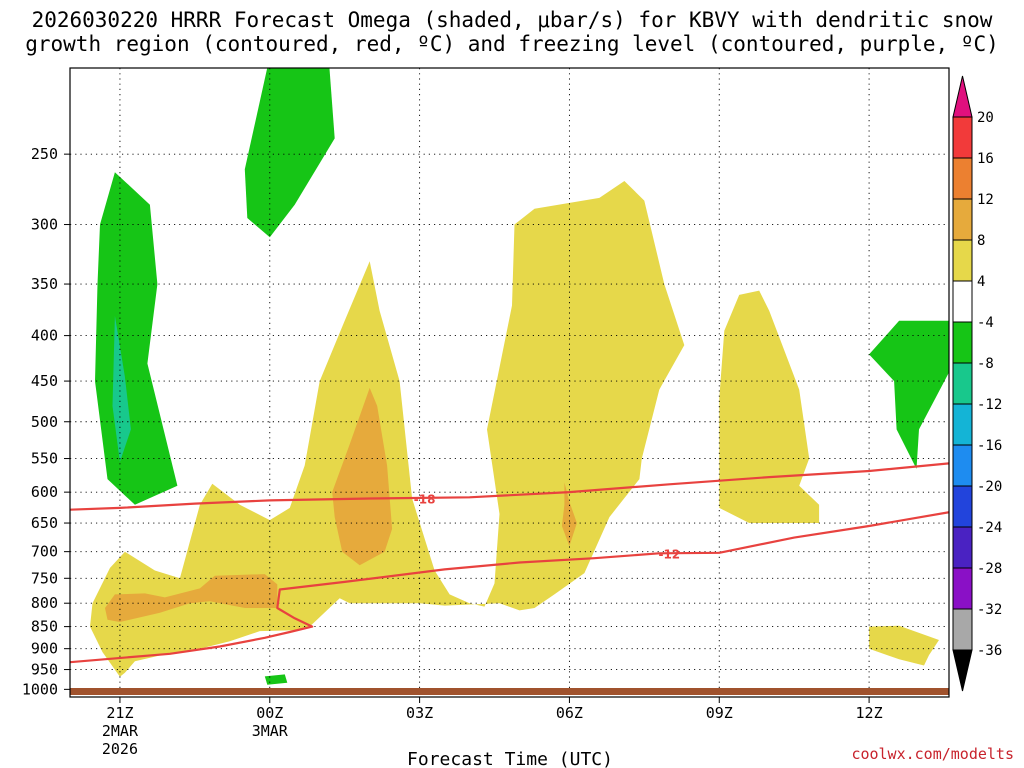 This screenshot has width=1024, height=768. What do you see at coordinates (44, 459) in the screenshot?
I see `y-tick-label-550: 550` at bounding box center [44, 459].